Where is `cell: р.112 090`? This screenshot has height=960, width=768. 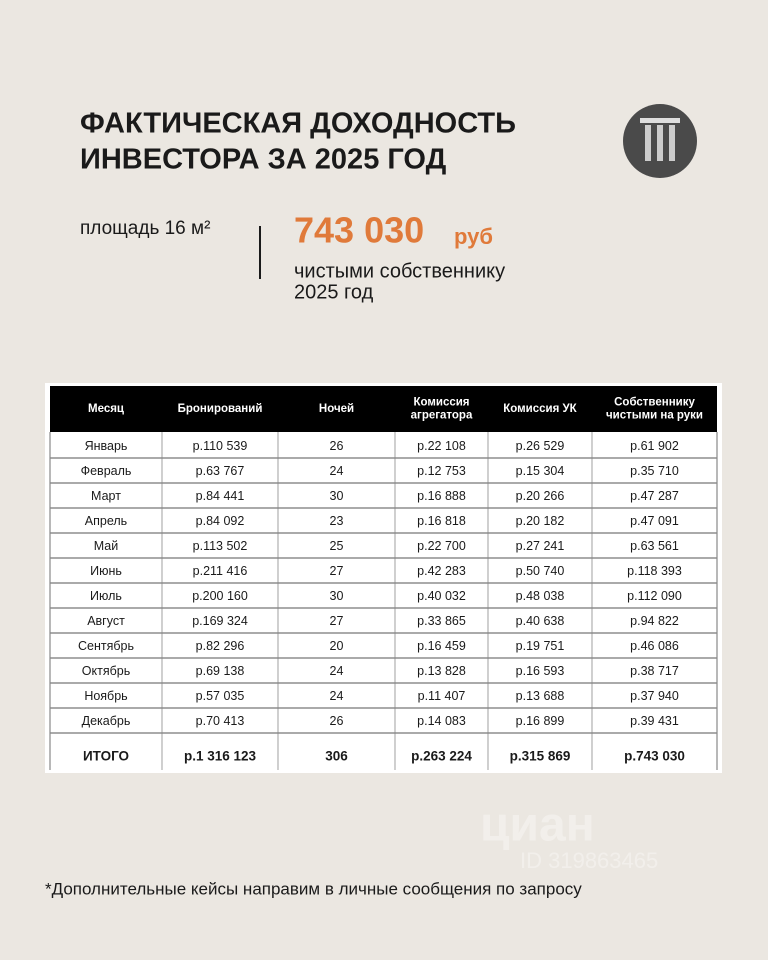
cell: р.112 090 is located at coordinates (654, 596).